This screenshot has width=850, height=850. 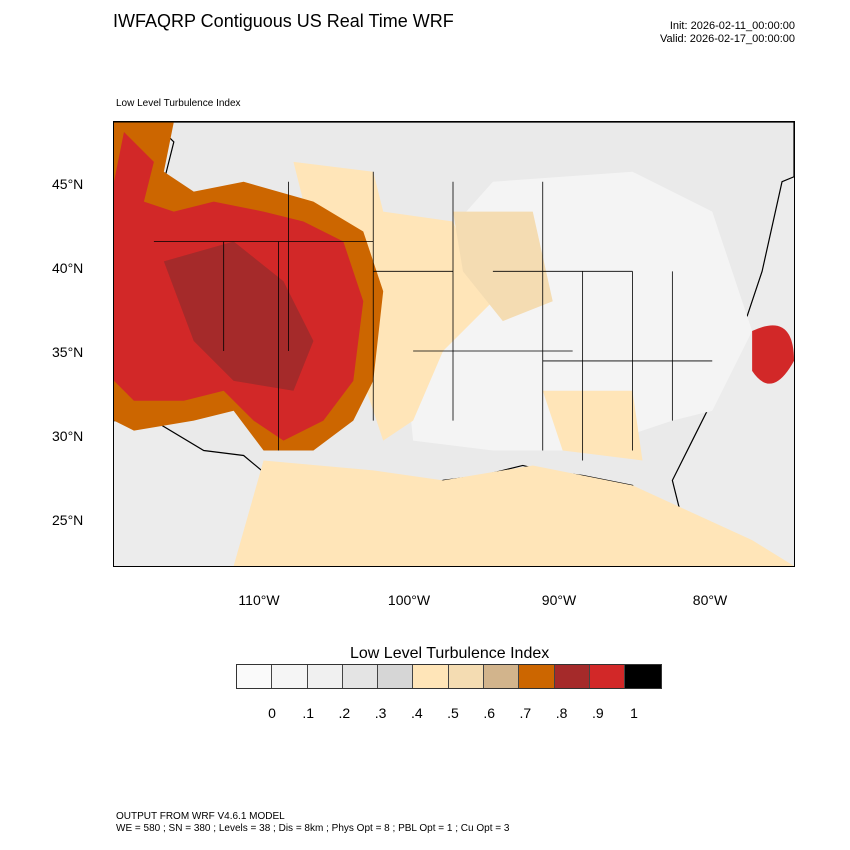 I want to click on colorbar-label: .4, so click(x=416, y=713).